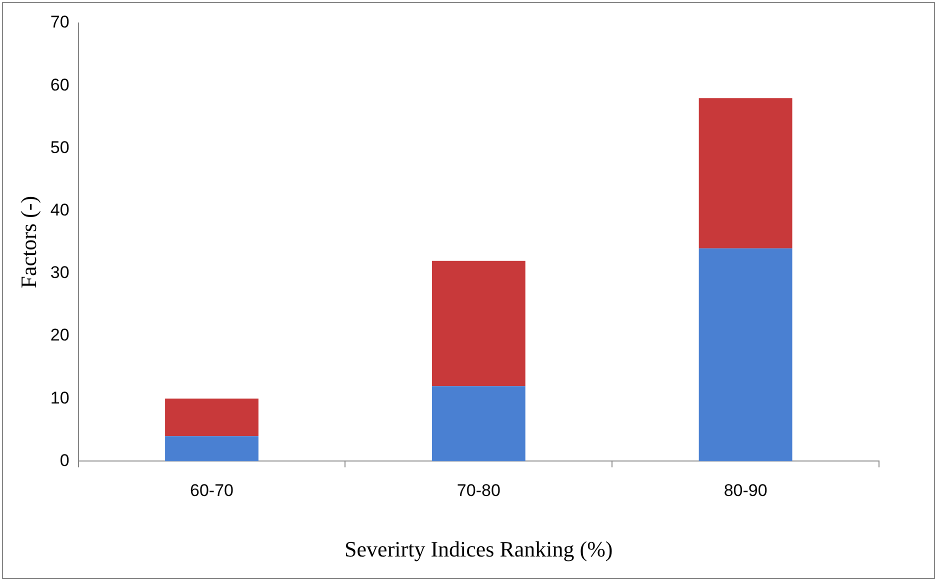 This screenshot has height=583, width=939. I want to click on x-axis-title: Severirty Indices Ranking (%), so click(478, 549).